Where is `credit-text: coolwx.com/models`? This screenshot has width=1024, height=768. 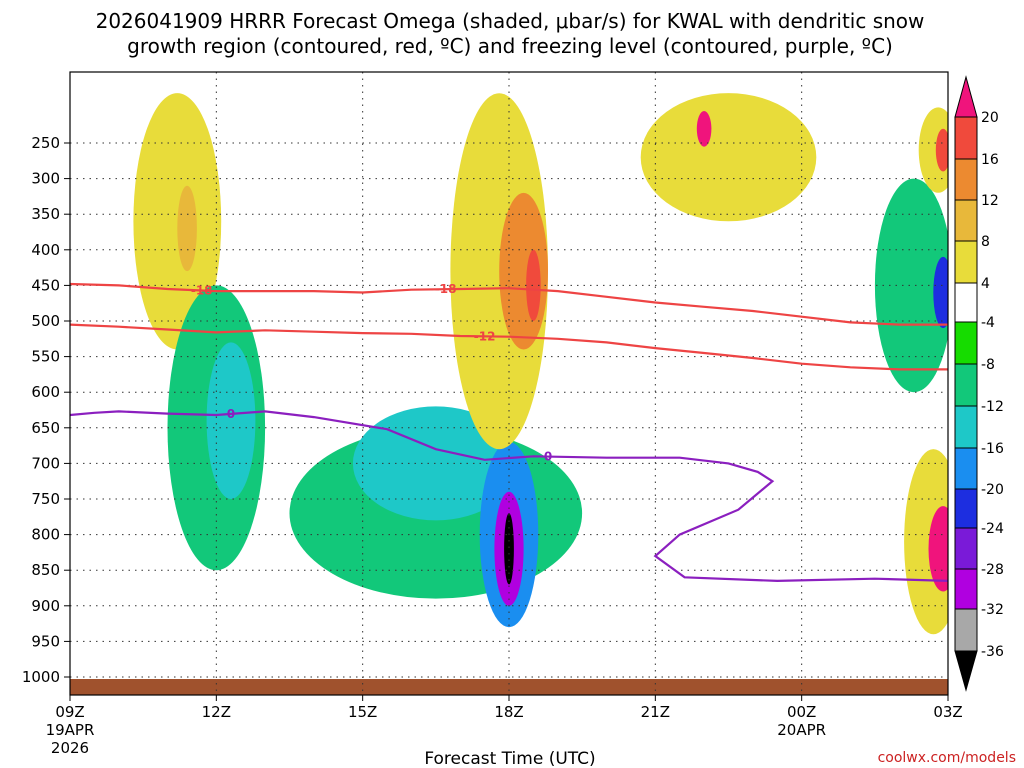 credit-text: coolwx.com/models is located at coordinates (947, 758).